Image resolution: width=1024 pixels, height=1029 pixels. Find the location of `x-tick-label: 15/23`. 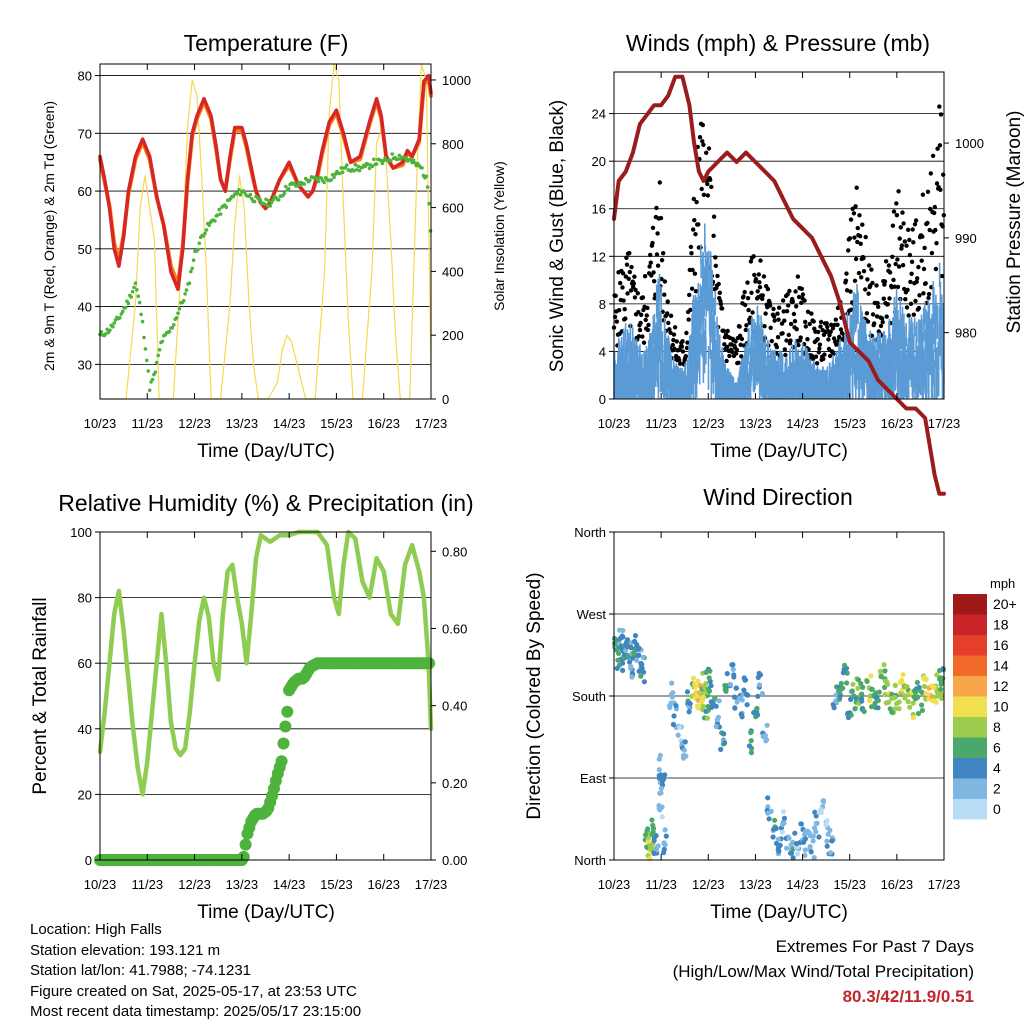

x-tick-label: 15/23 is located at coordinates (336, 423).